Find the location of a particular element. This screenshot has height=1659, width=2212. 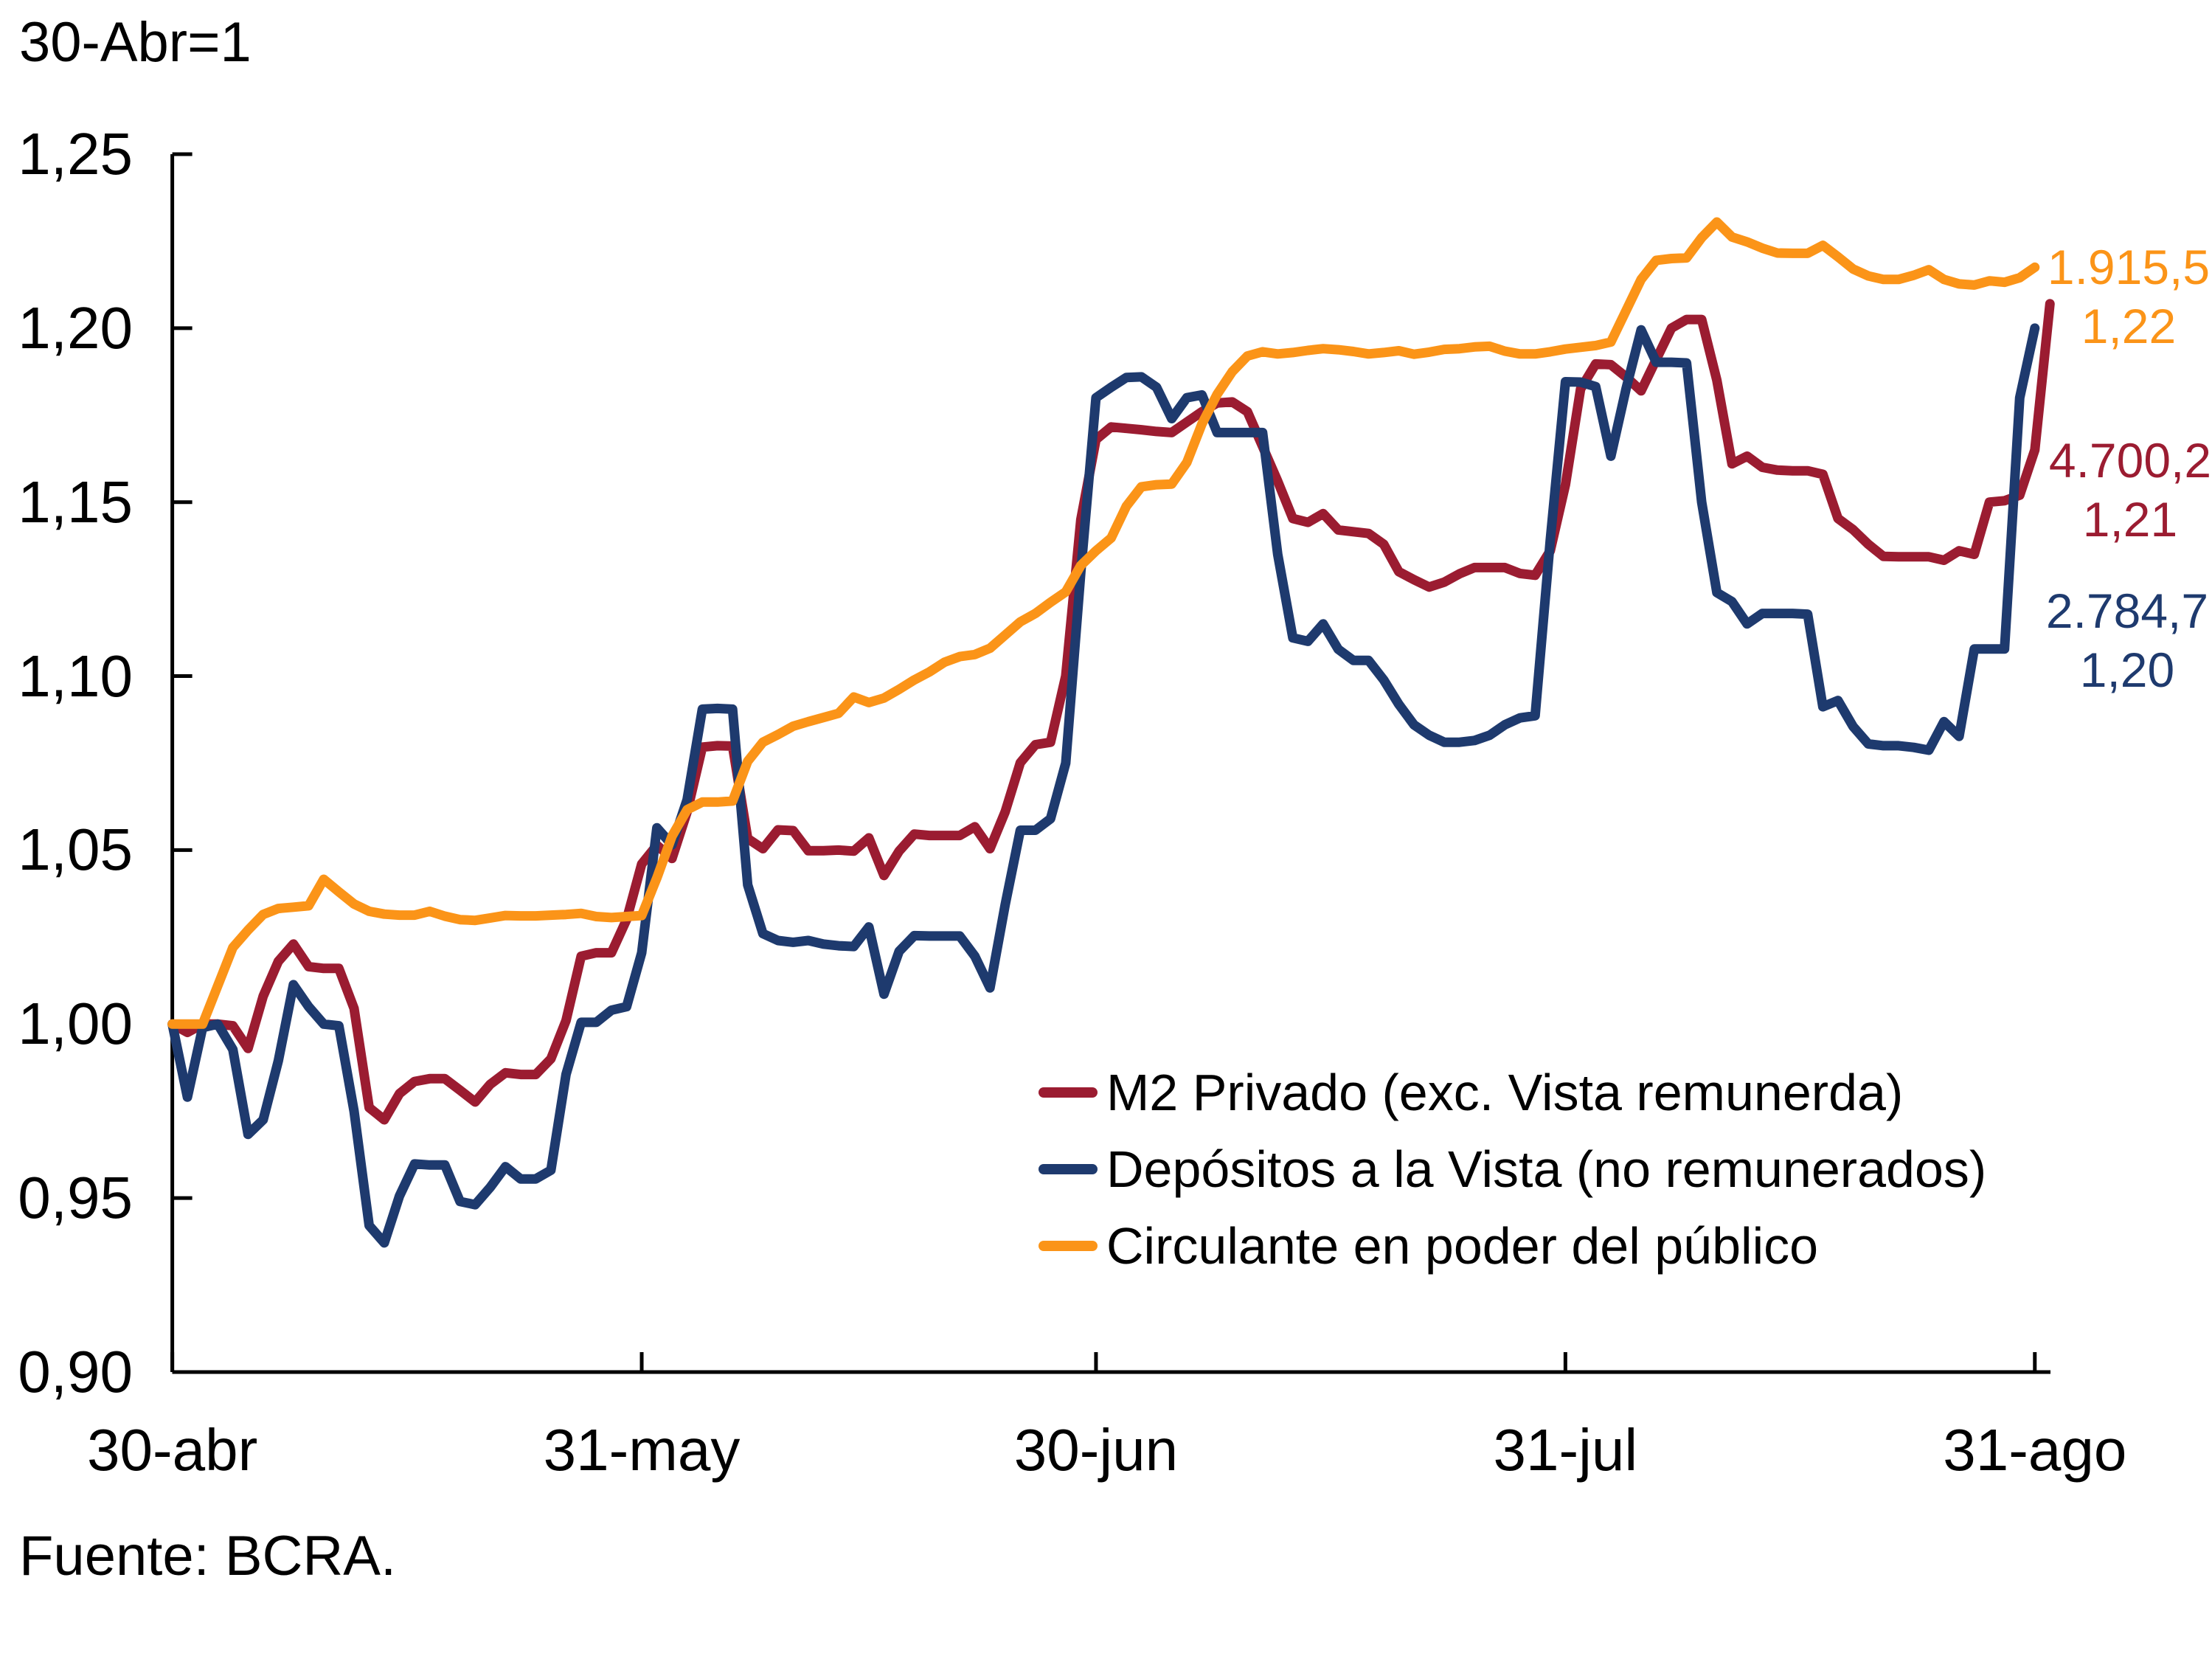

legend-item-vista: Depósitos a la Vista (no remunerados) is located at coordinates (1512, 1169).